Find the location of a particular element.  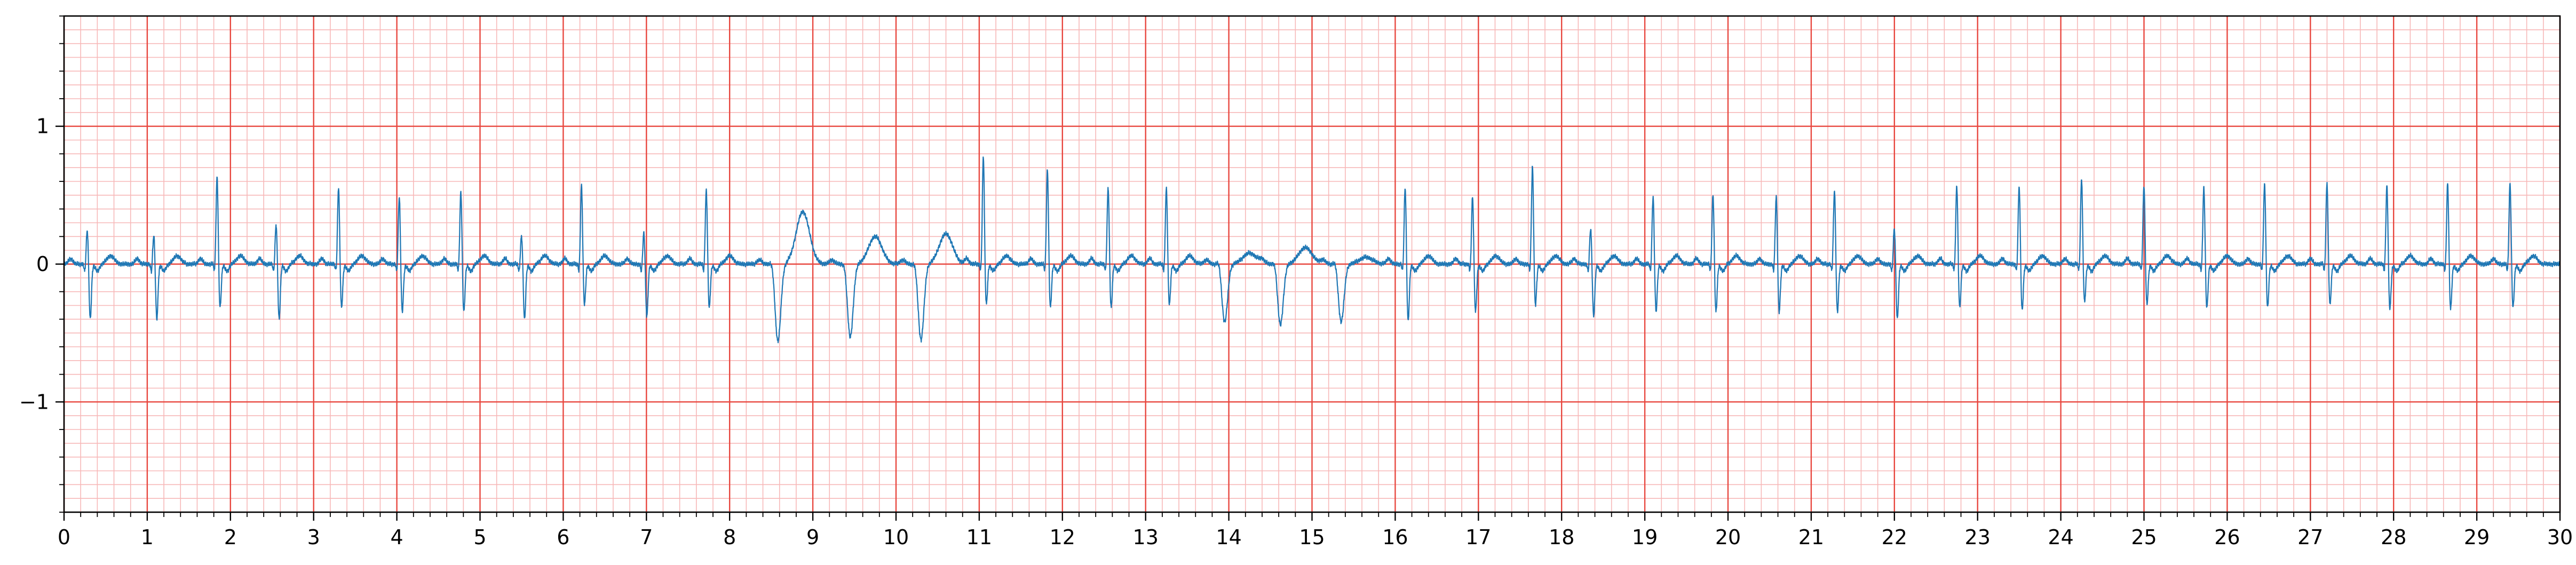

x-tick-label: 1 is located at coordinates (147, 537).